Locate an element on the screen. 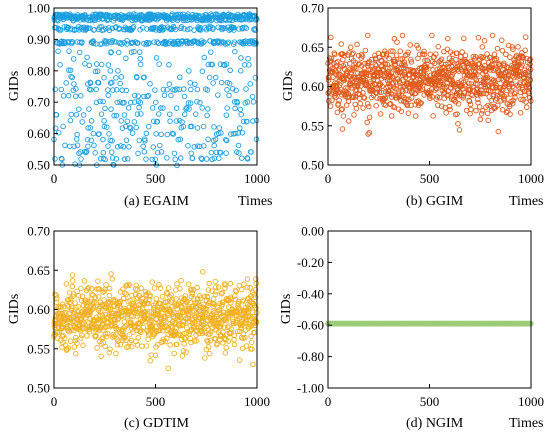 This screenshot has width=550, height=434. x-tick-label: 0 is located at coordinates (328, 401).